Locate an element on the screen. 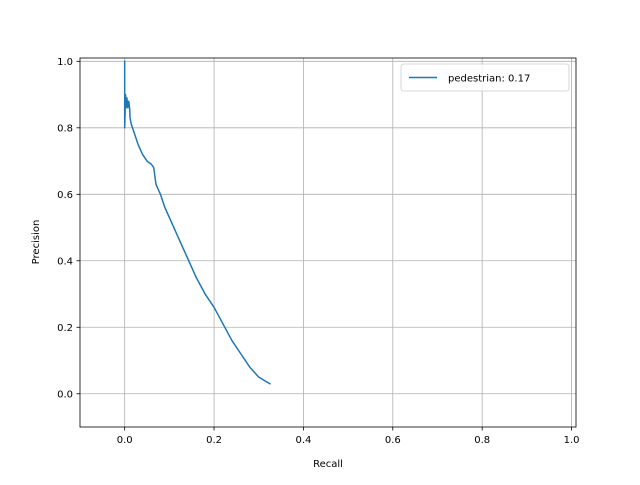 This screenshot has width=640, height=485. x-tick-label: 1.0 is located at coordinates (572, 440).